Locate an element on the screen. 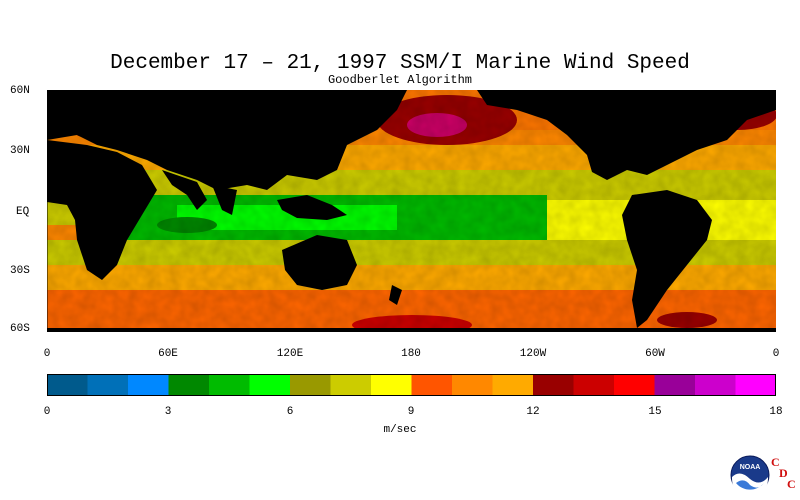 The width and height of the screenshot is (800, 500). lon-label-0-left: 0 is located at coordinates (47, 354).